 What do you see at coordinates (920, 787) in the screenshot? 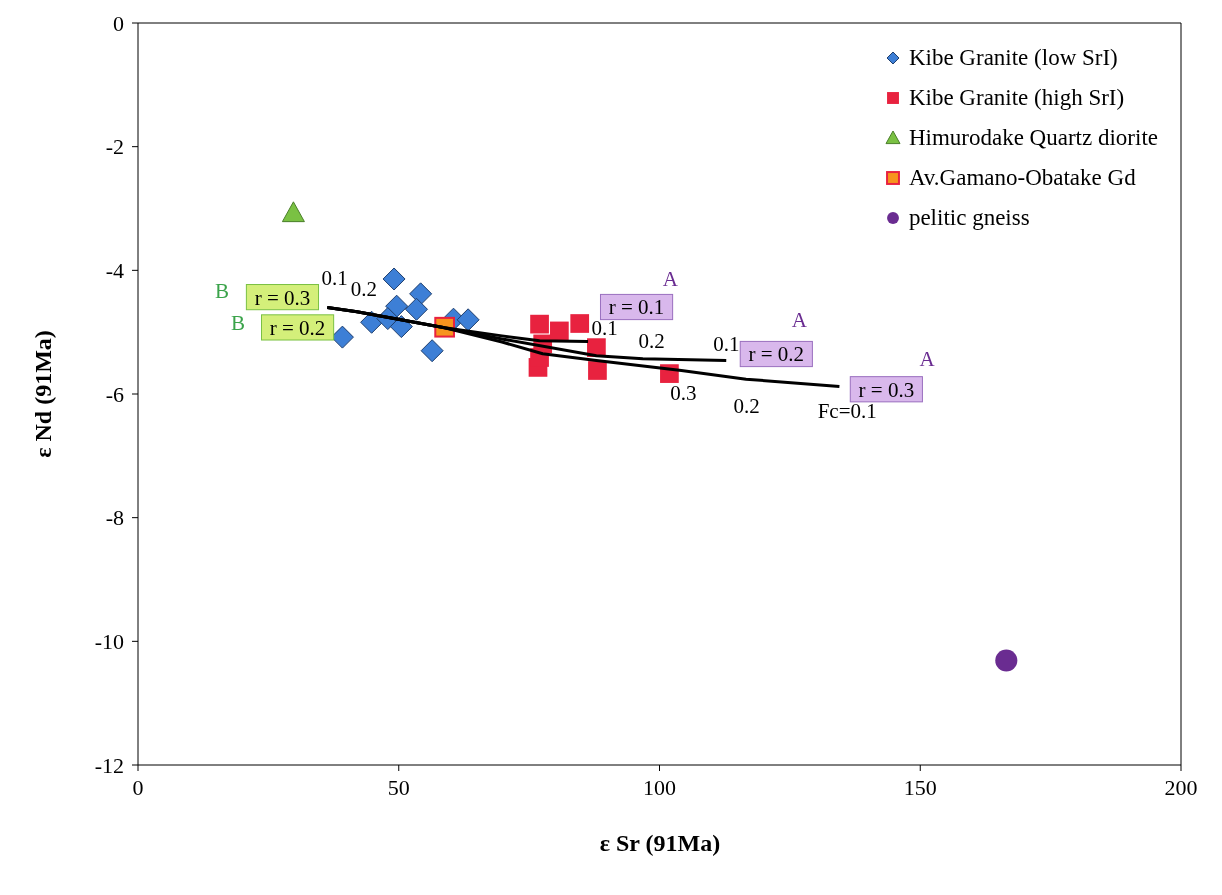
I see `x-tick-label: 150` at bounding box center [920, 787].